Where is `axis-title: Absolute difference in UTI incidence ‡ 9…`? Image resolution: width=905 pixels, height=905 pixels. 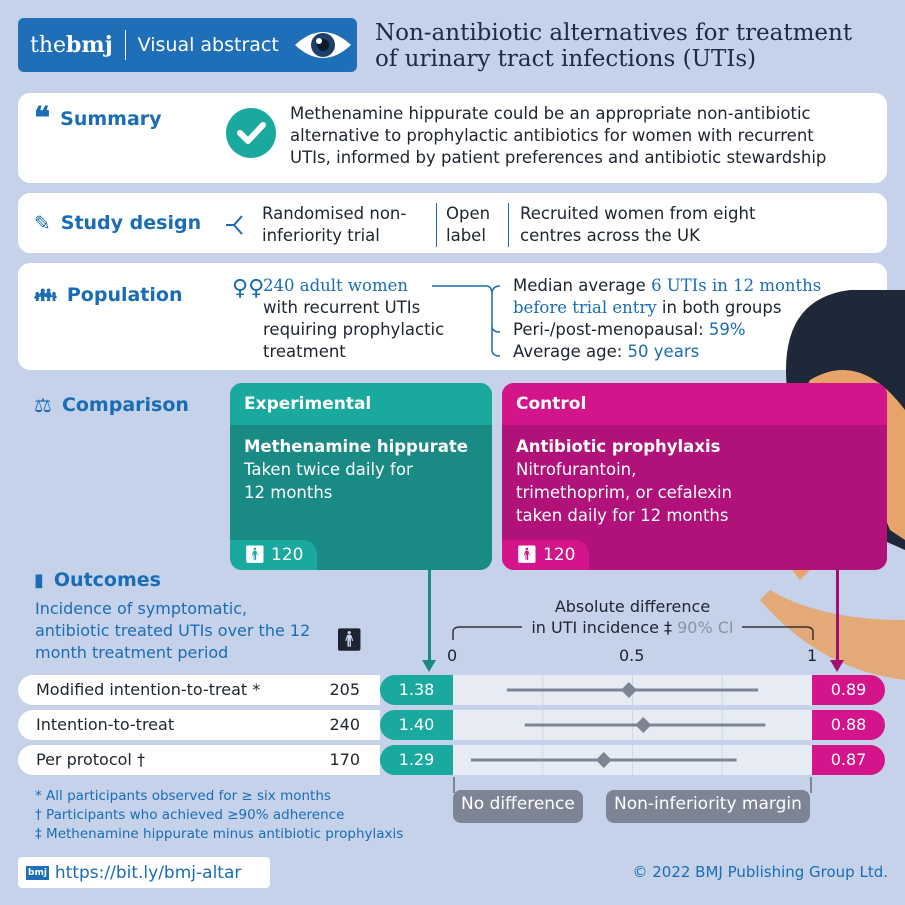
axis-title: Absolute difference in UTI incidence ‡ 9… is located at coordinates (632, 617).